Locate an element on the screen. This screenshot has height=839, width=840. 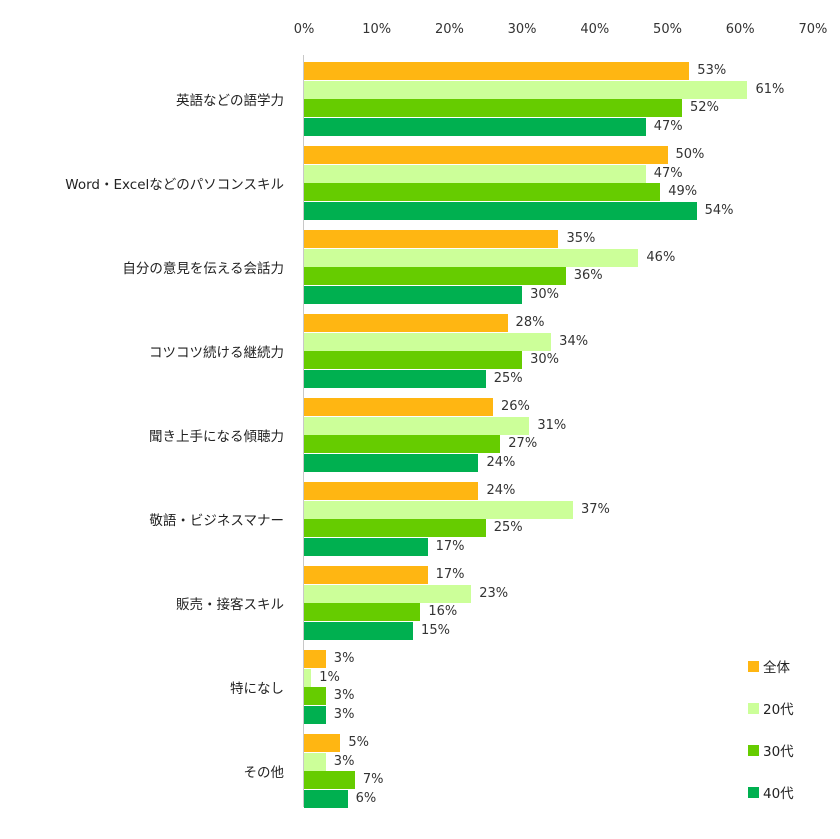
legend-item: 20代 is located at coordinates (771, 708).